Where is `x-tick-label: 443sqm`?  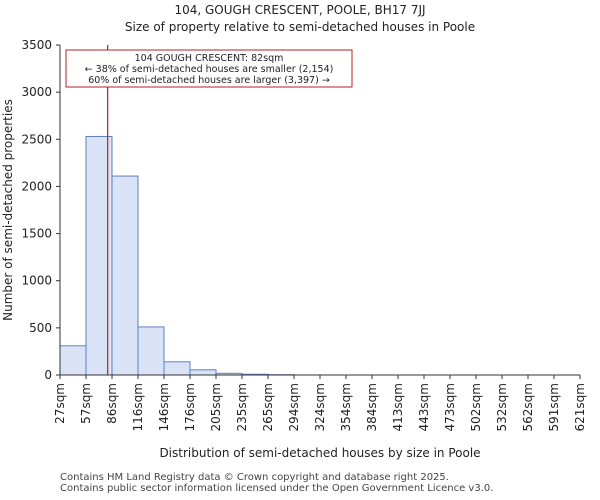 x-tick-label: 443sqm is located at coordinates (424, 407).